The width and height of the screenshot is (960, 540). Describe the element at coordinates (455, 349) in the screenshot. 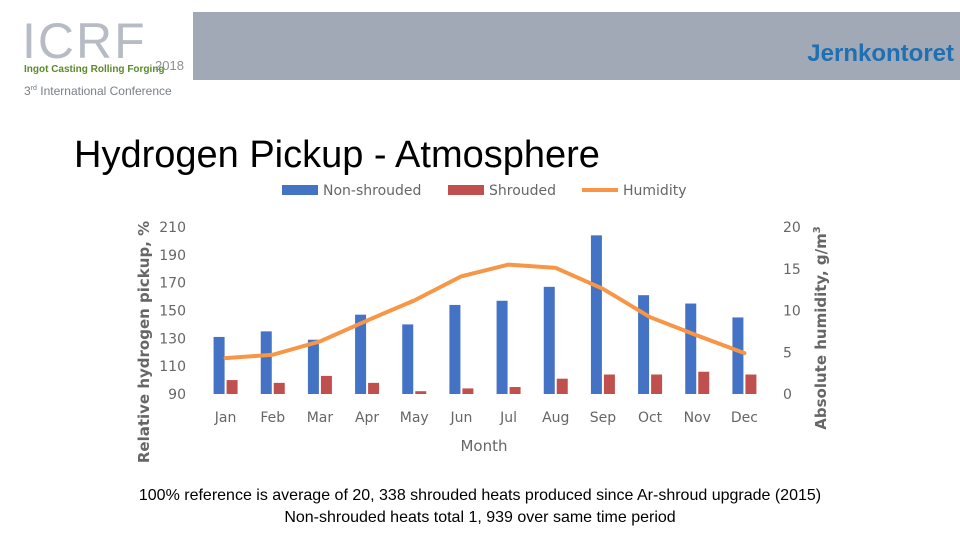

I see `bar-non-shrouded-jun` at that location.